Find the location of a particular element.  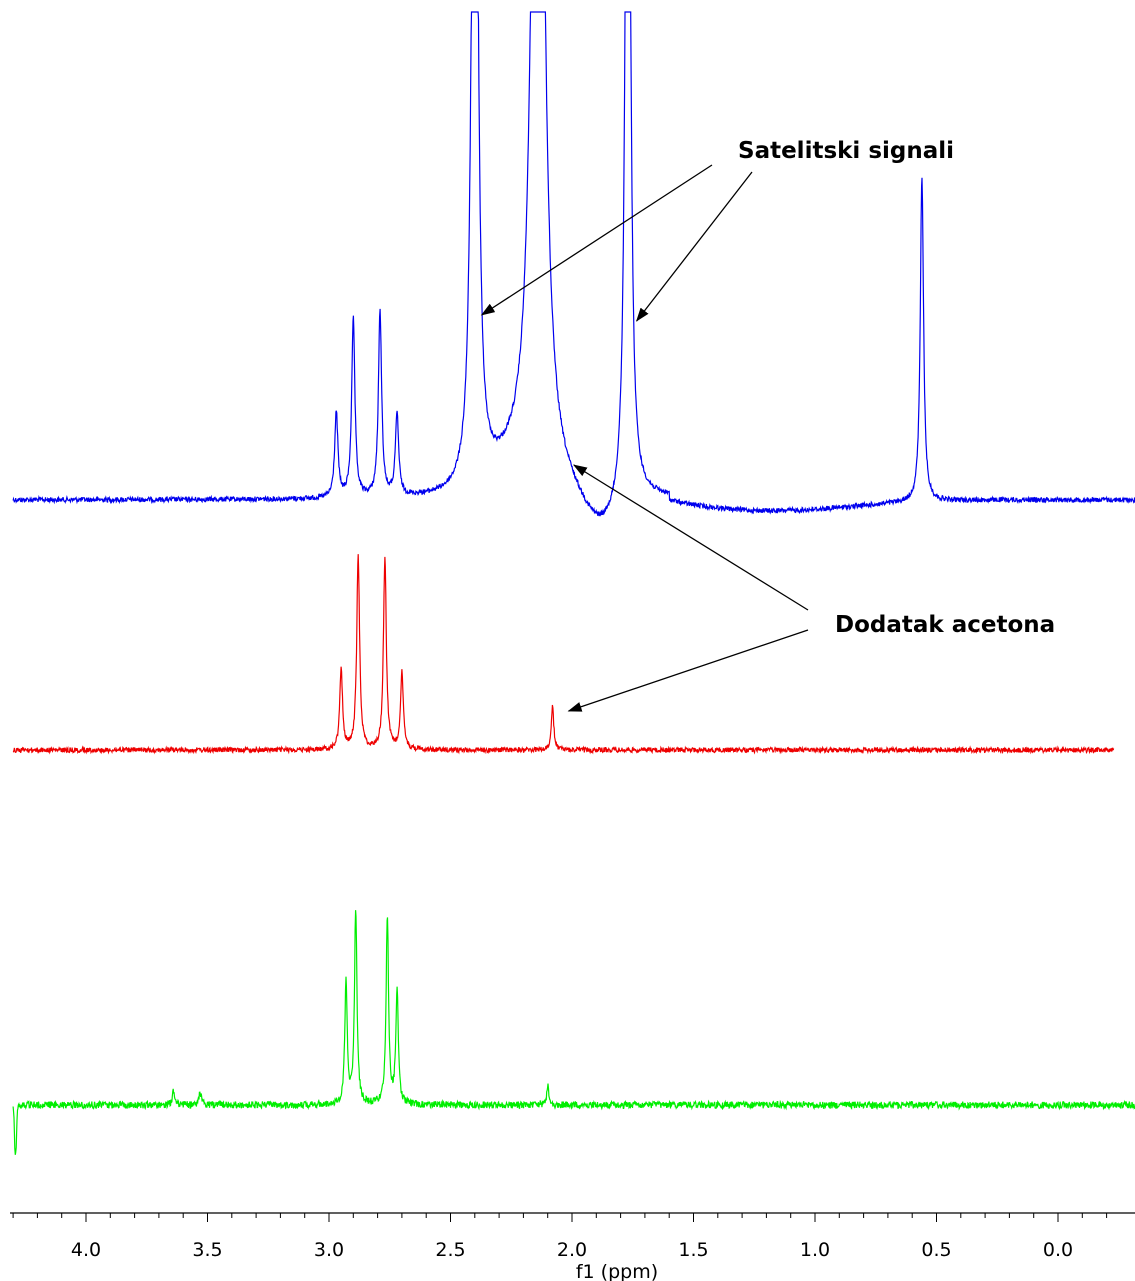

annotation-acetone-addition: Dodatak acetona is located at coordinates (945, 625).